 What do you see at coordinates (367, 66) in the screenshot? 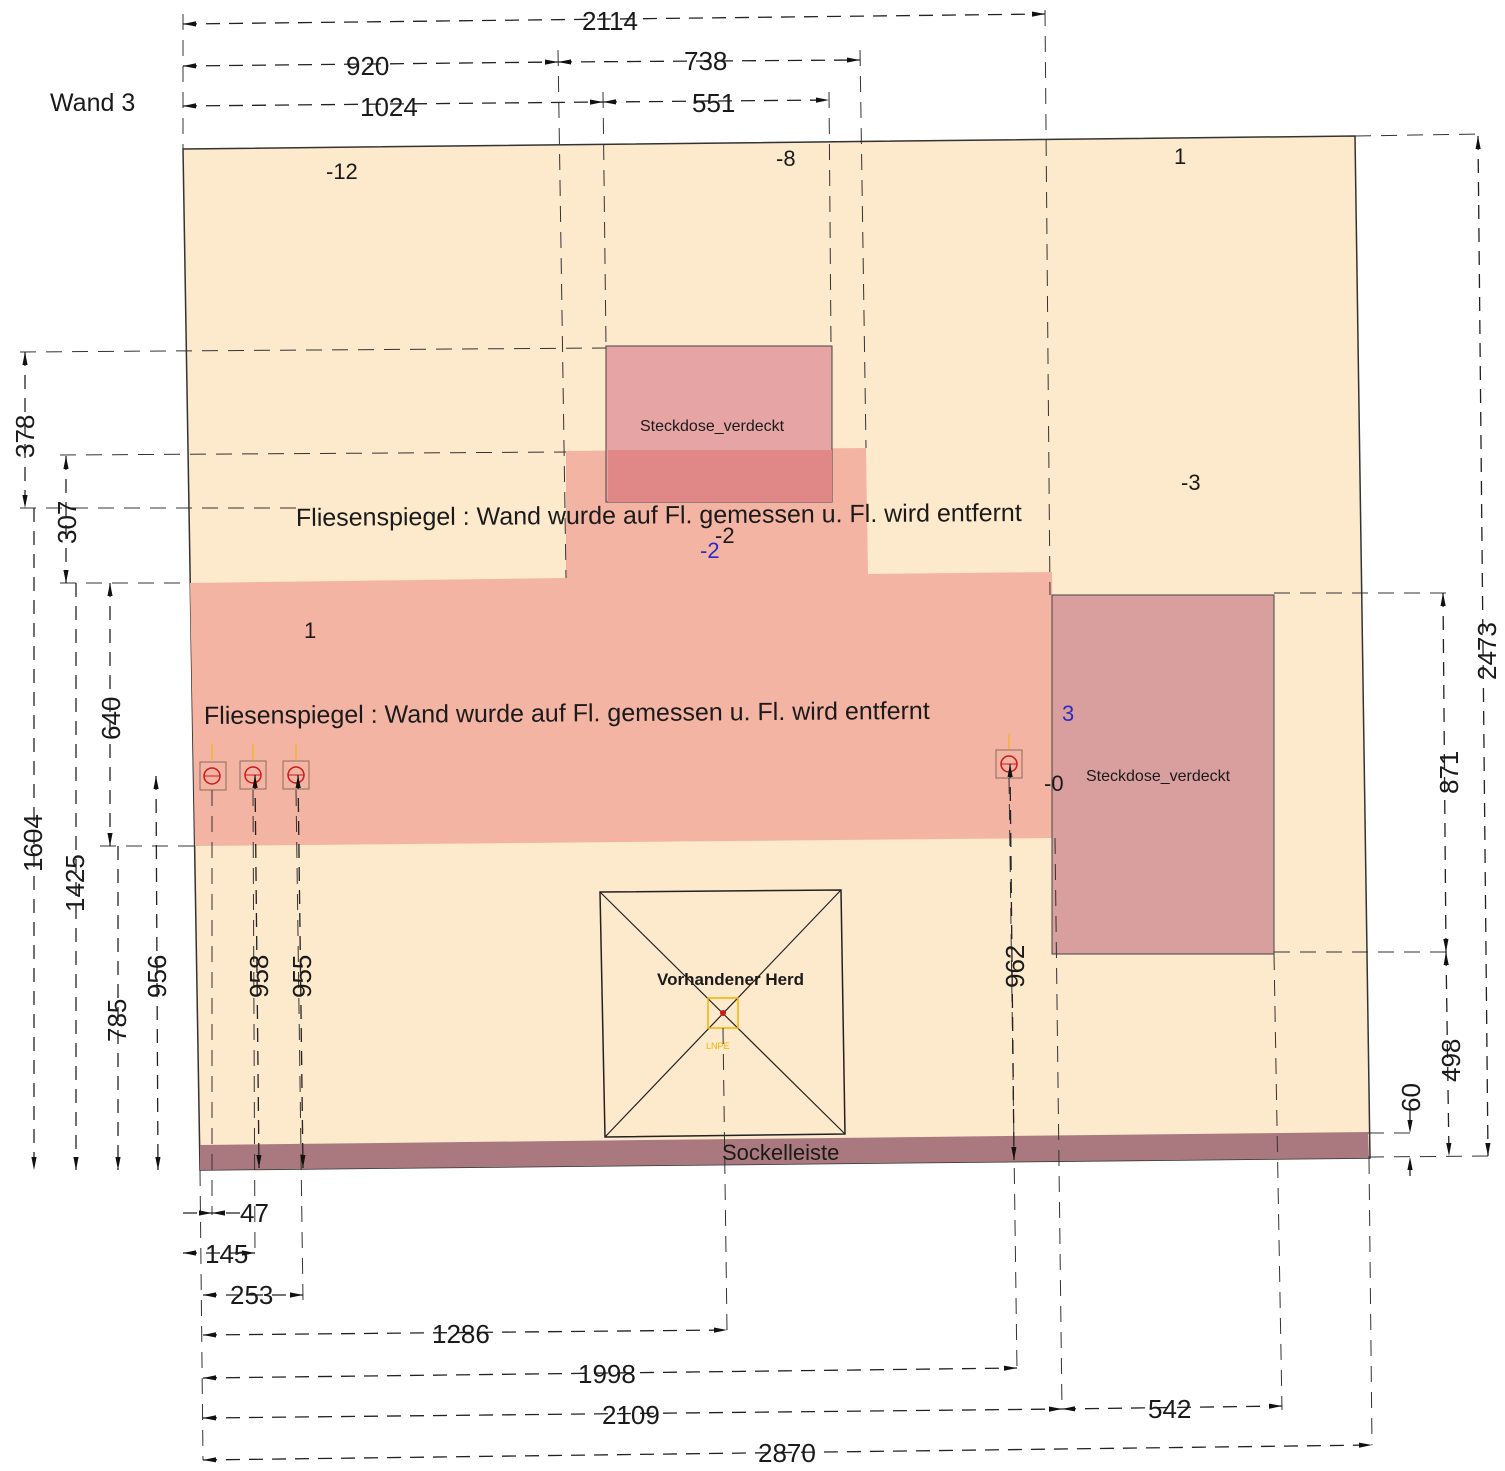
I see `dim-label: 920` at bounding box center [367, 66].